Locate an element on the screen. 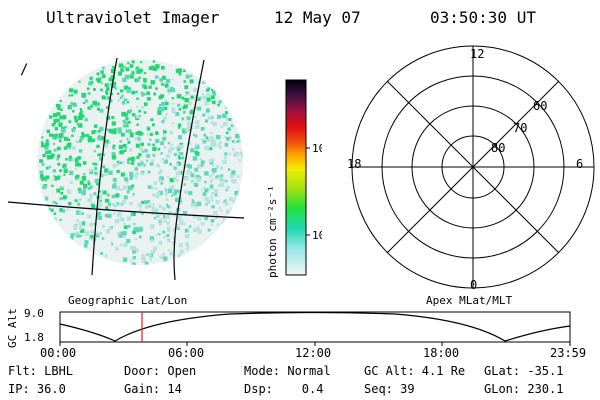 The width and height of the screenshot is (600, 400). info-gc-alt: GC Alt: 4.1 Re is located at coordinates (415, 371).